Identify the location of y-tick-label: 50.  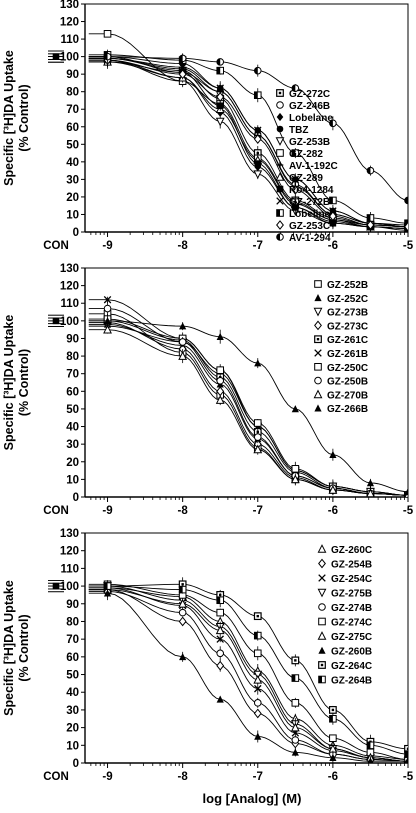
(72, 410).